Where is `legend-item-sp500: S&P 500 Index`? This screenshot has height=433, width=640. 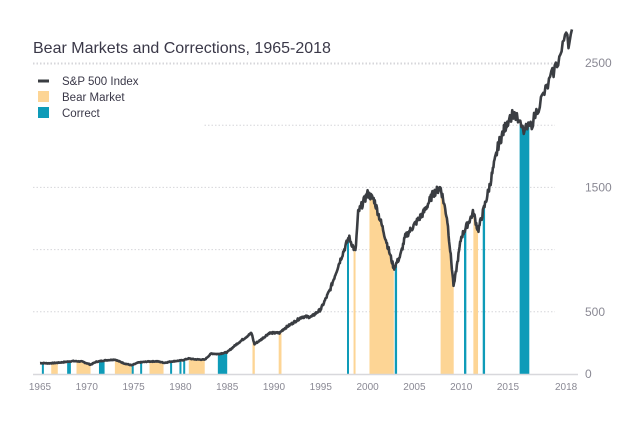 legend-item-sp500: S&P 500 Index is located at coordinates (88, 82).